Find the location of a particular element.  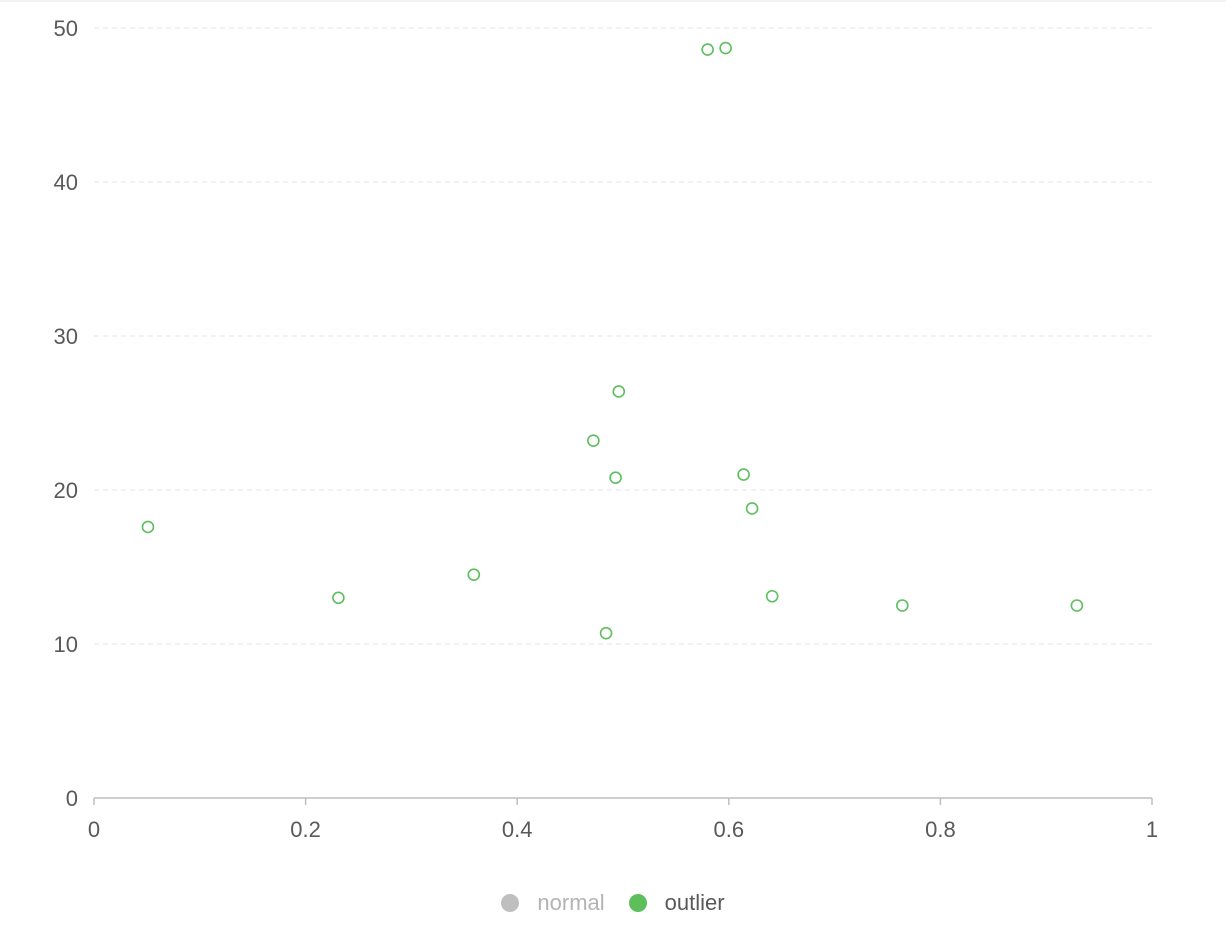

x-axis-tick-labels: 0 0.2 0.4 0.6 0.8 1 is located at coordinates (623, 829).